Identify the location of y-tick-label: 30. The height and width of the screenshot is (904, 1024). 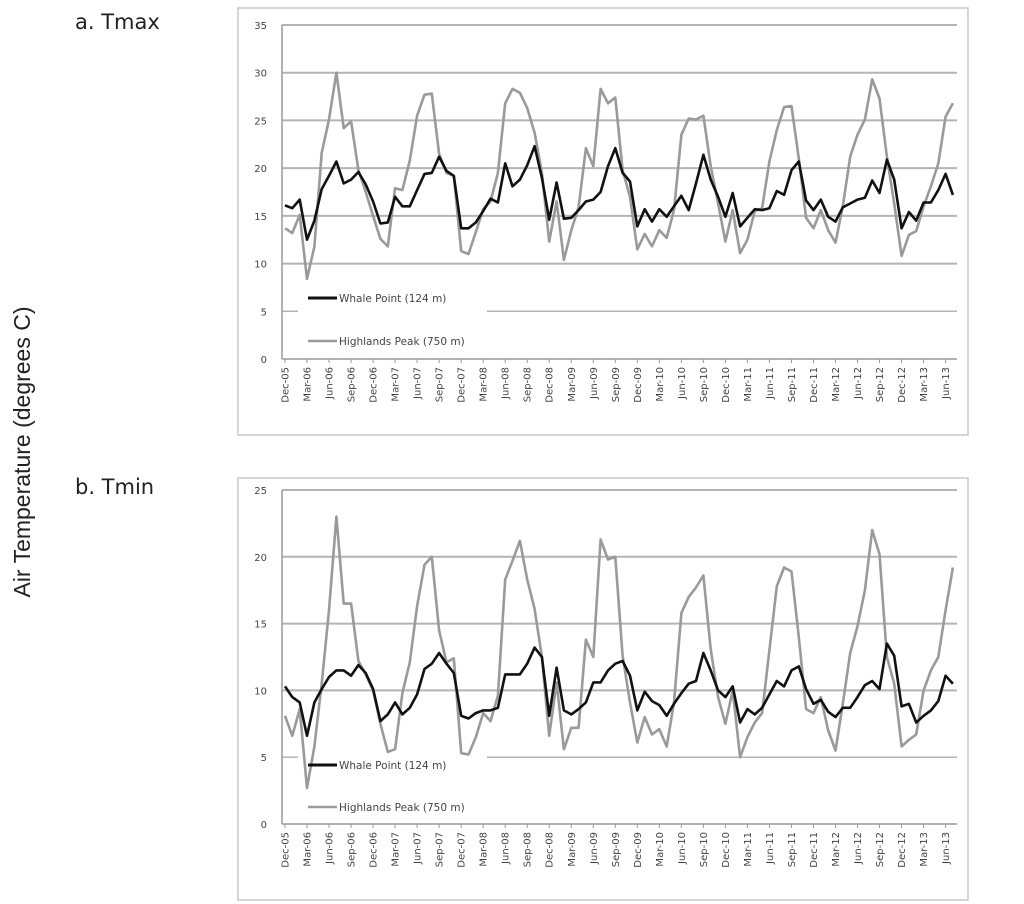
(260, 74).